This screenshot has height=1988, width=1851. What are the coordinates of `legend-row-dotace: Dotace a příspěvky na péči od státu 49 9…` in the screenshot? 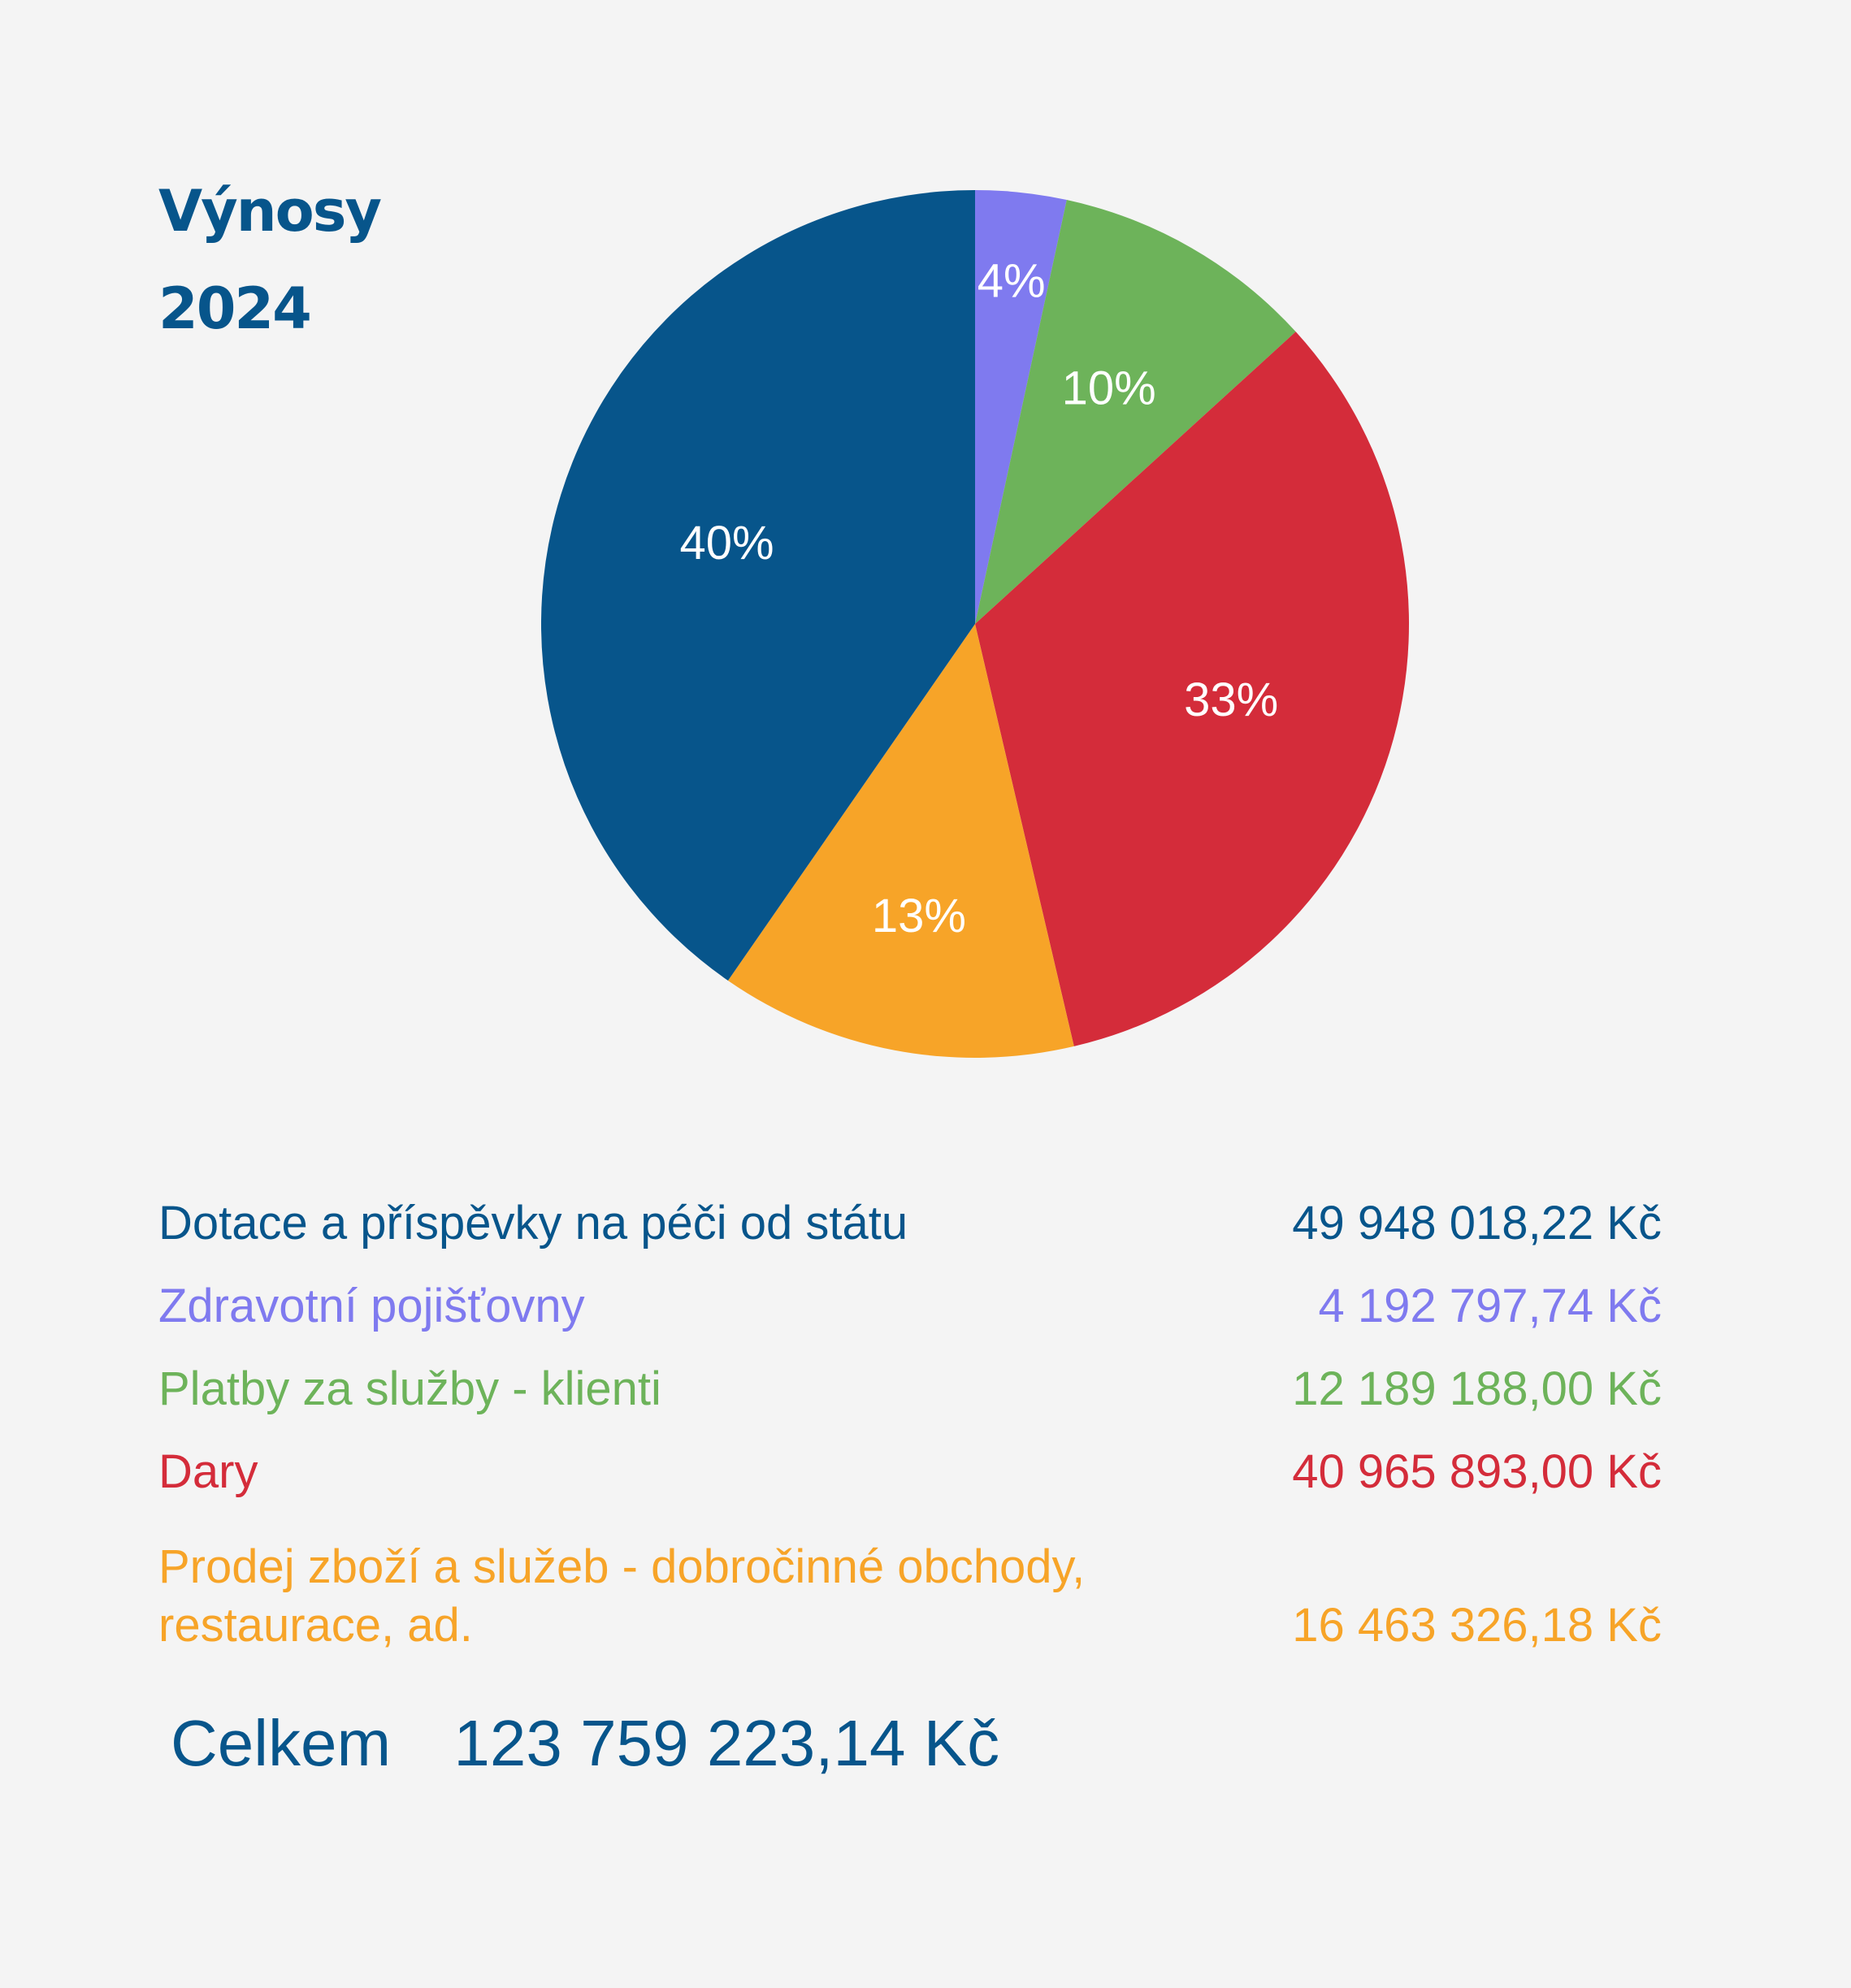 It's located at (910, 1223).